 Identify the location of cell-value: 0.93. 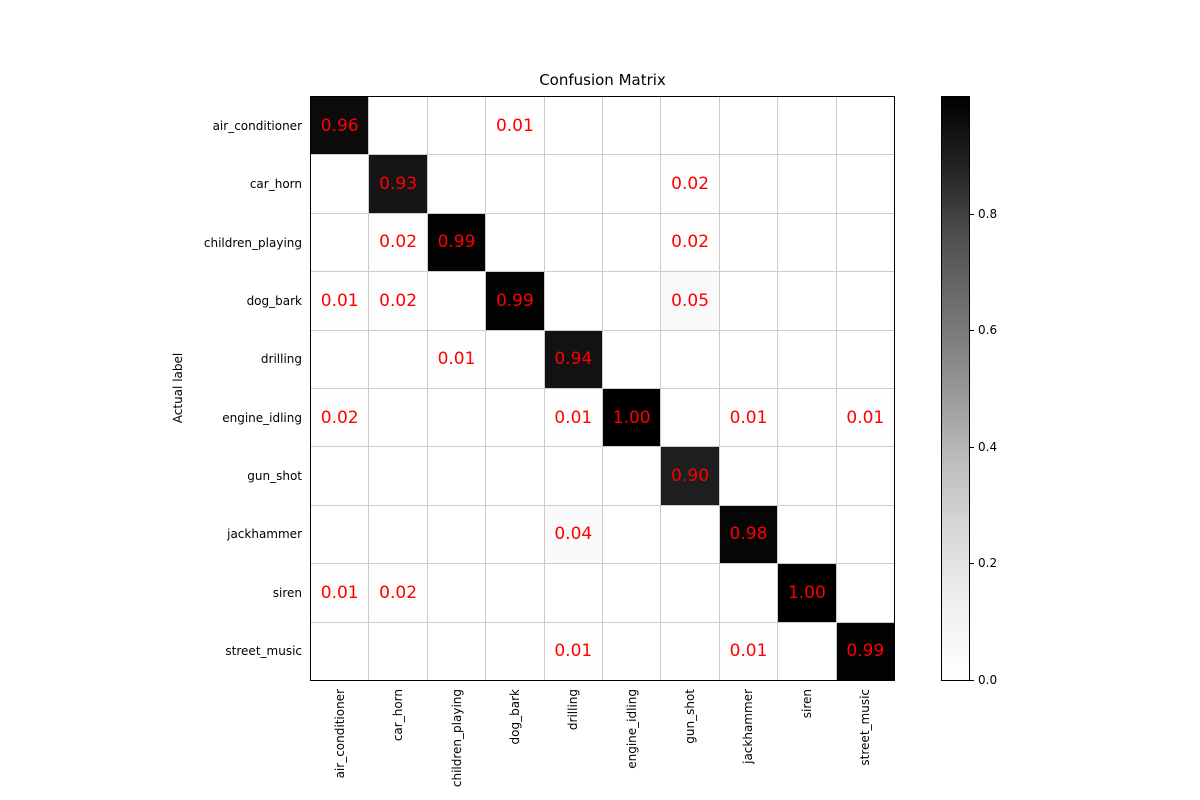
(398, 184).